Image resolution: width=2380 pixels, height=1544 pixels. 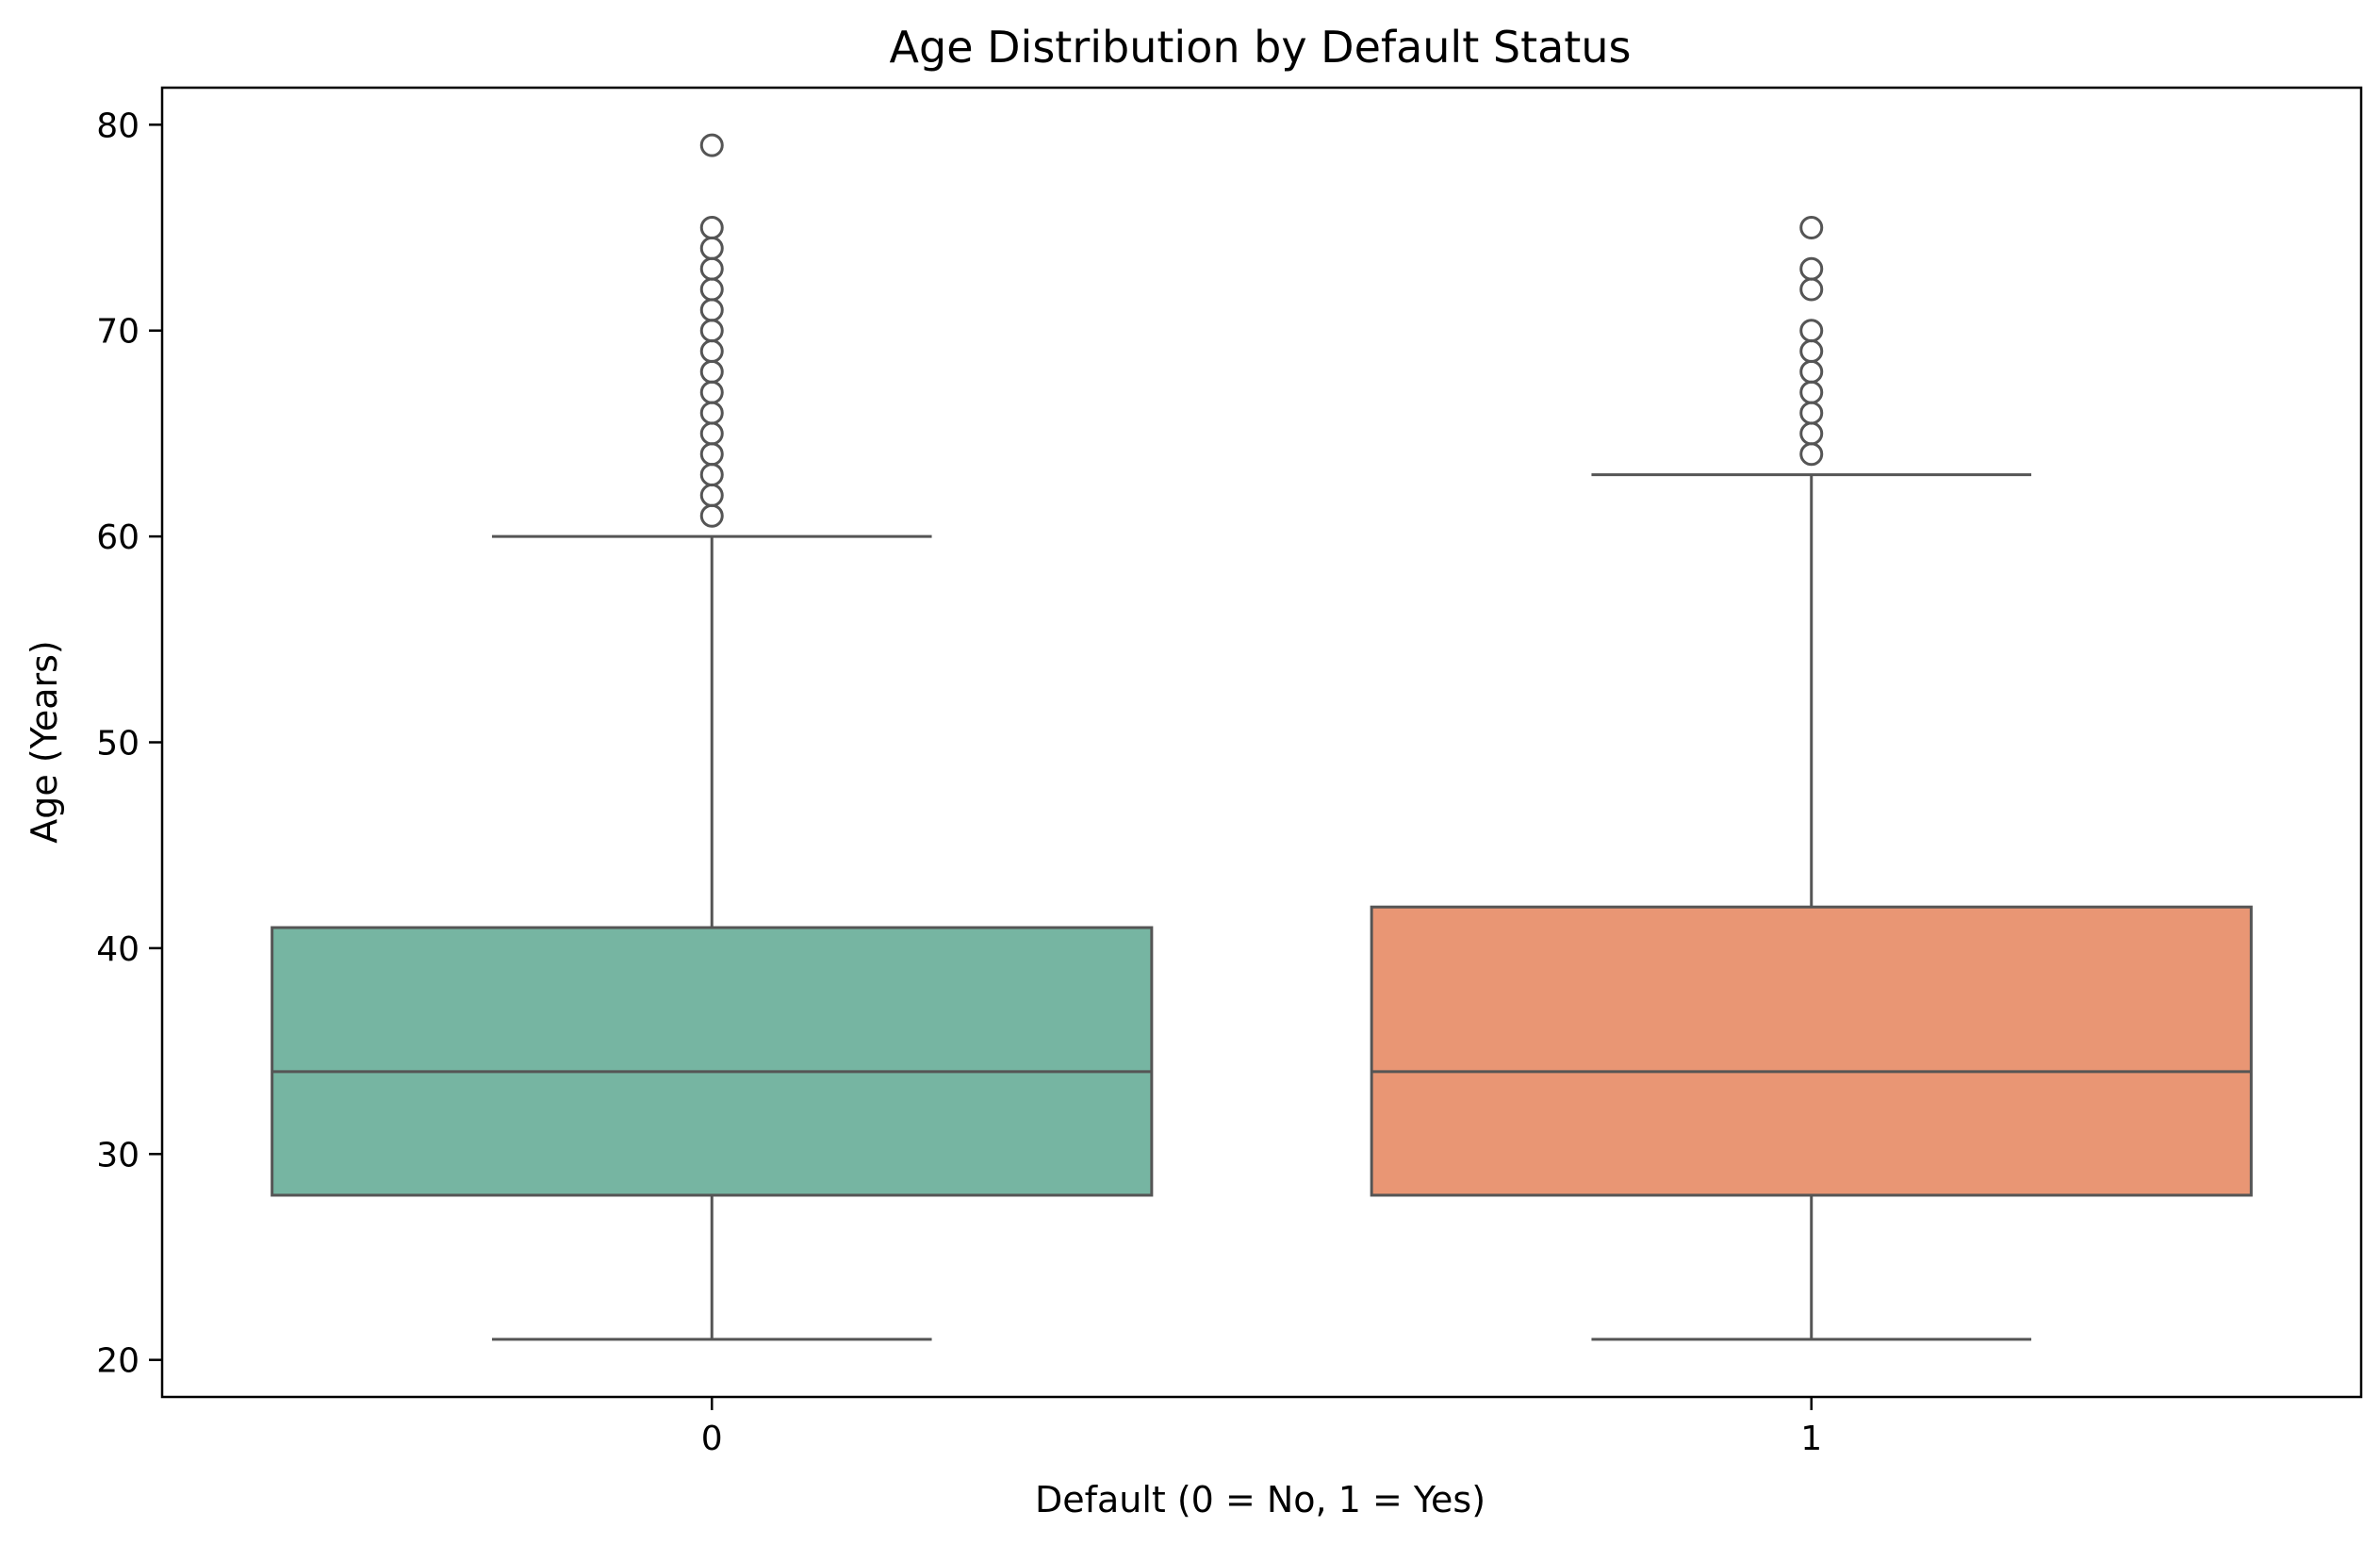 I want to click on x-tick-label: 1, so click(x=1811, y=1439).